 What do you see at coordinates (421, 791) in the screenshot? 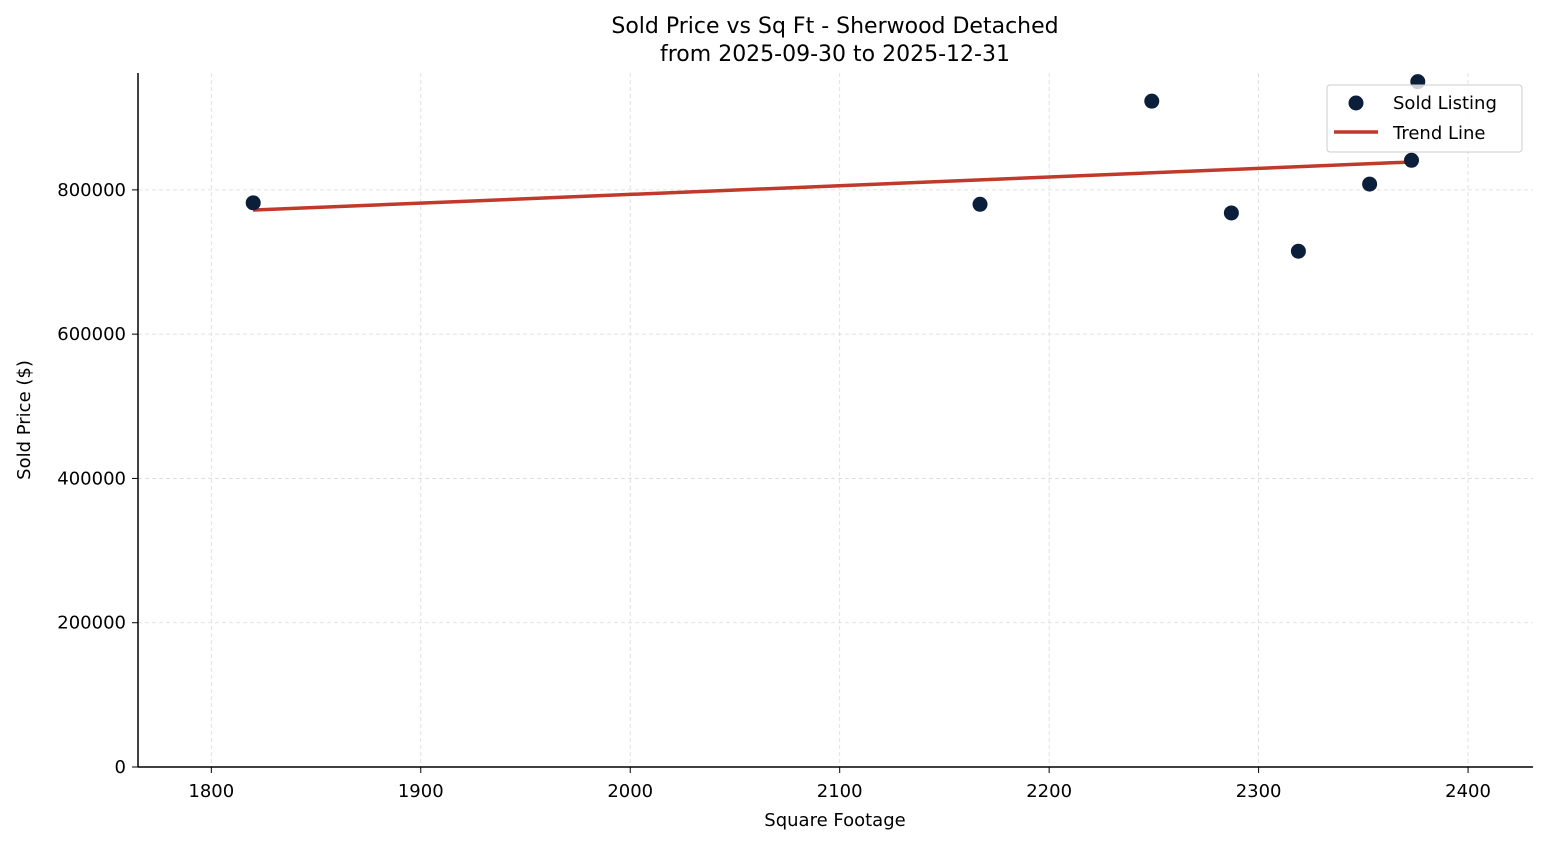
I see `x-tick-label: 1900` at bounding box center [421, 791].